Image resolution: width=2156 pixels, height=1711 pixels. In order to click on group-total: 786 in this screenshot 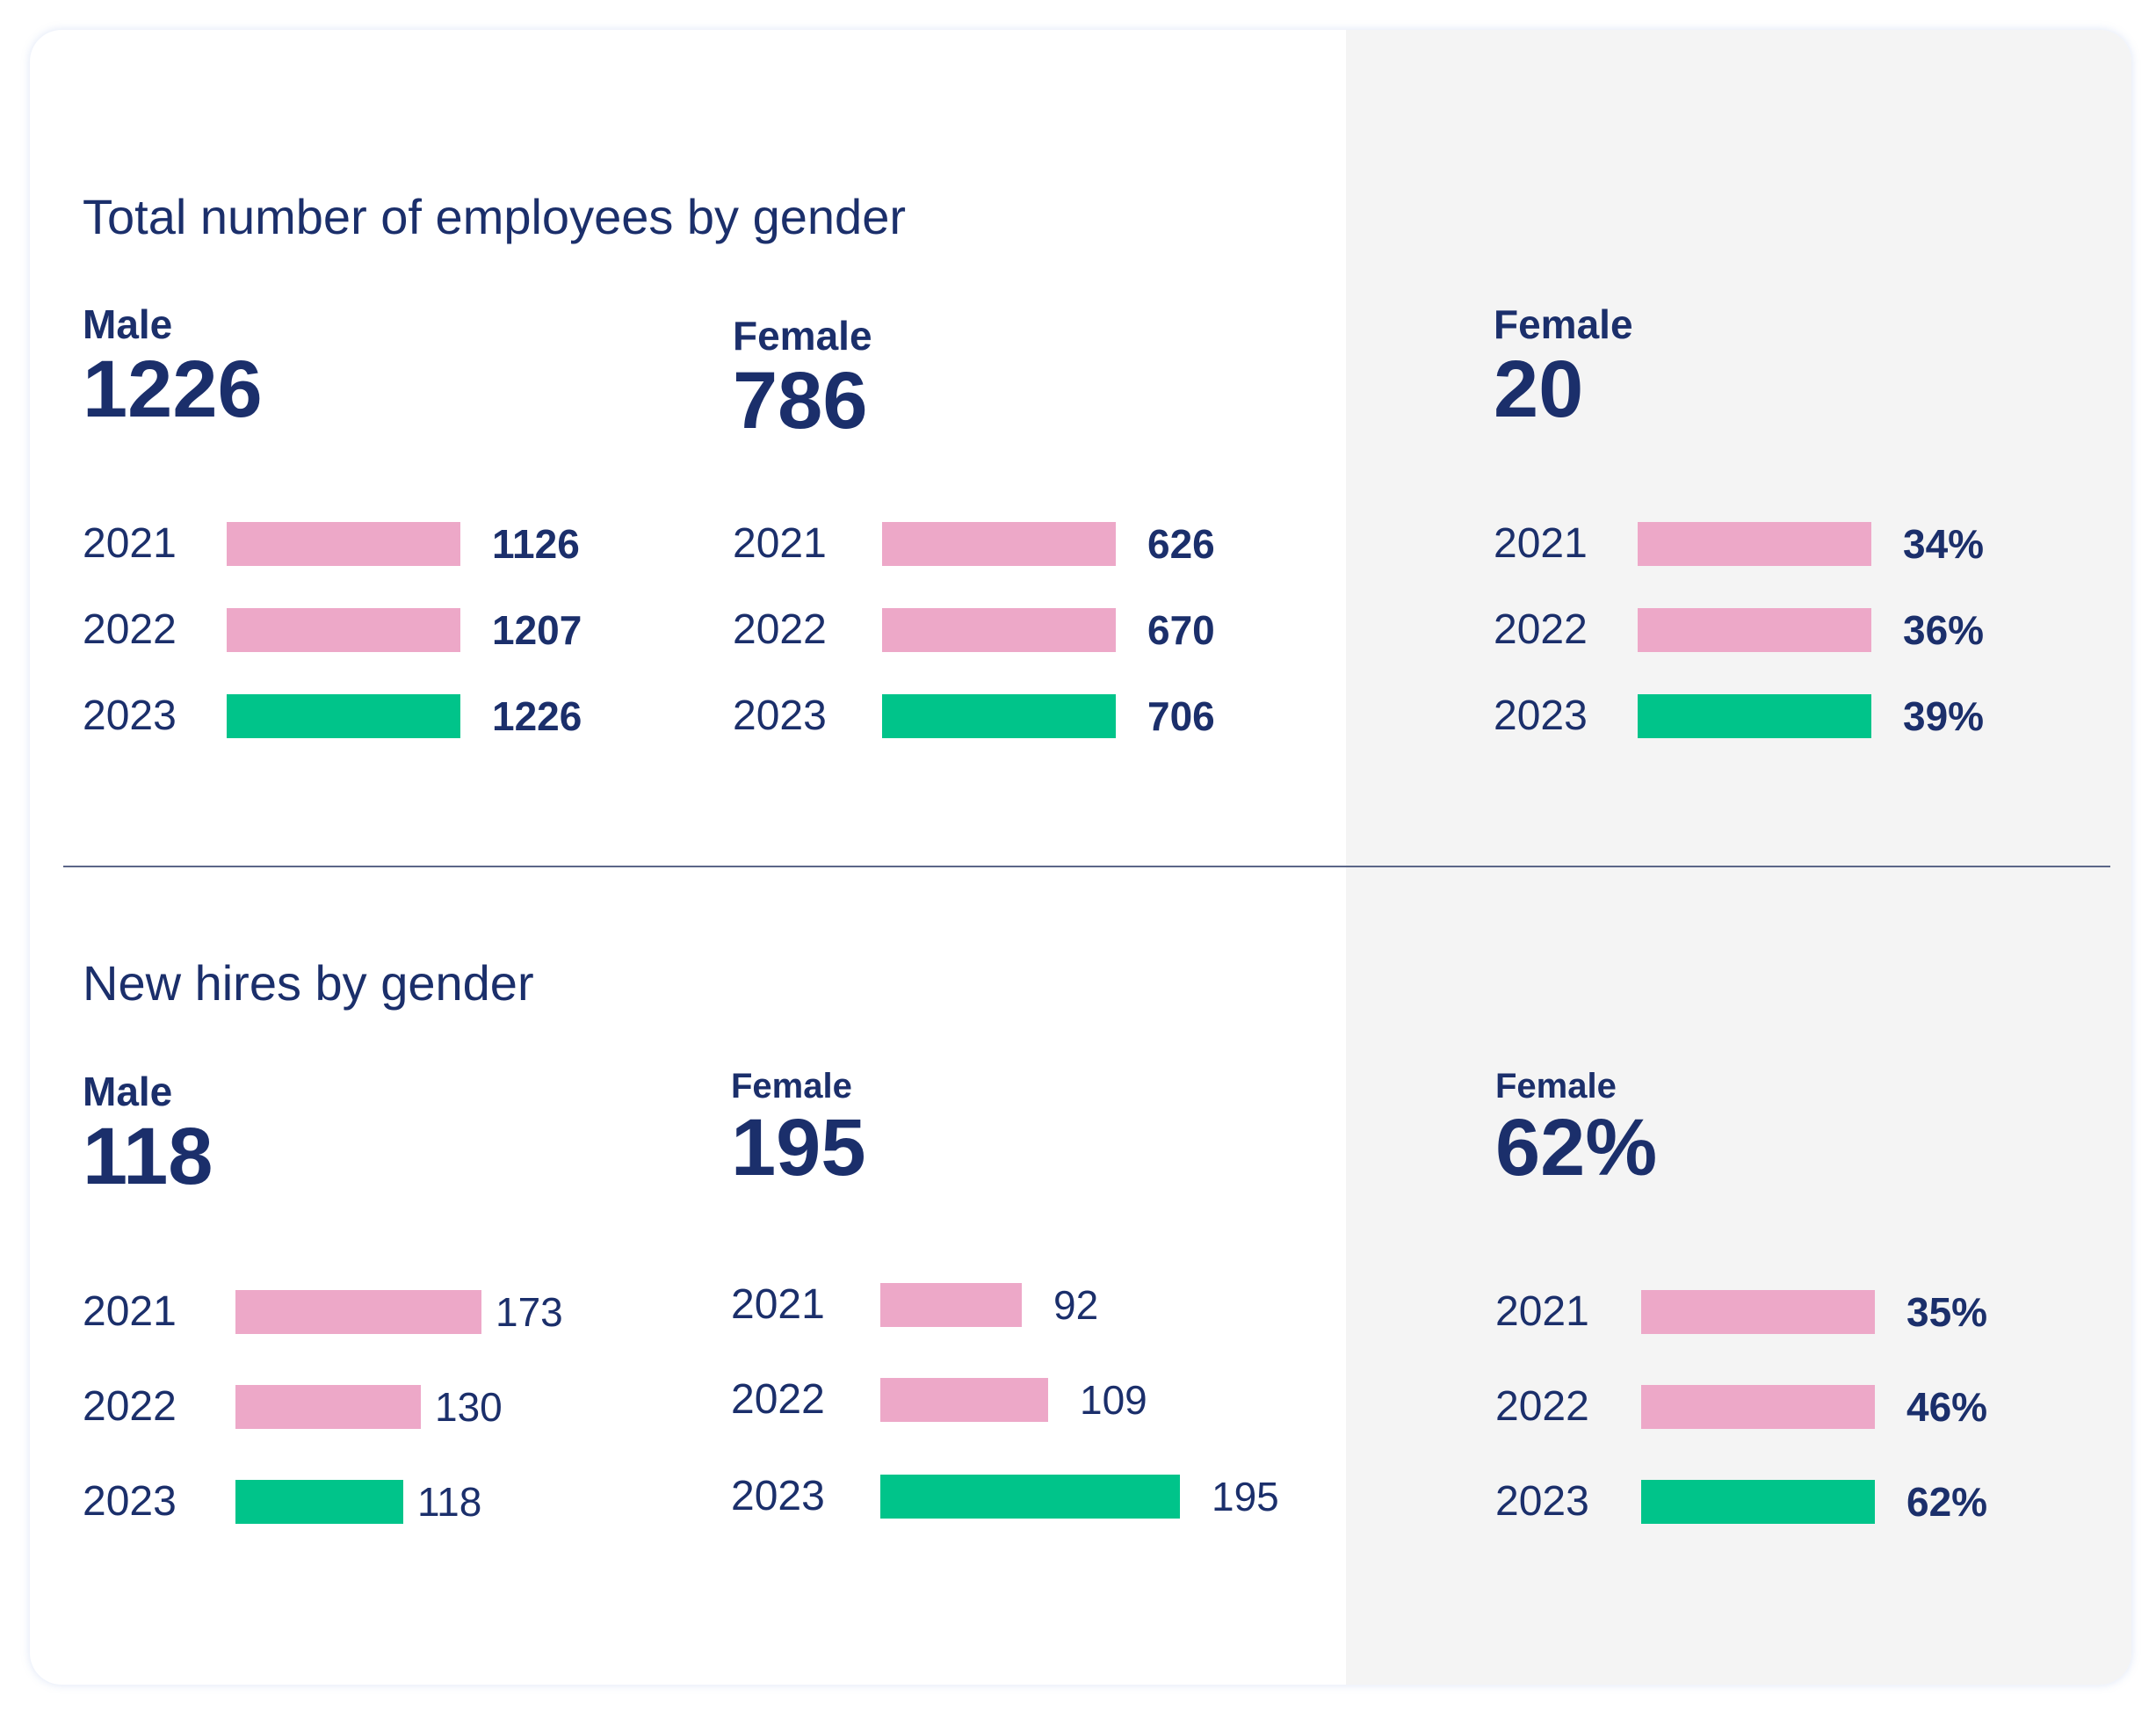, I will do `click(800, 400)`.